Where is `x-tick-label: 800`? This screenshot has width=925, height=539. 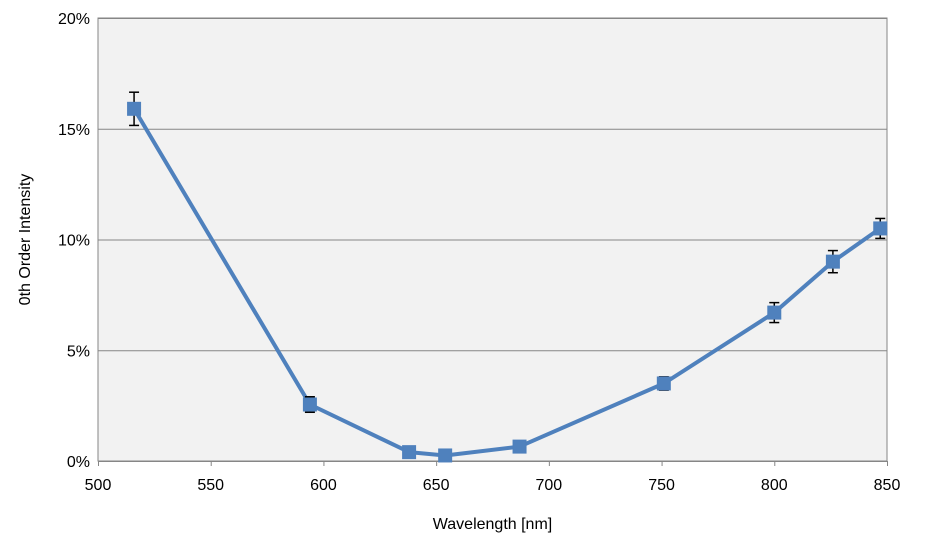
x-tick-label: 800 is located at coordinates (774, 485).